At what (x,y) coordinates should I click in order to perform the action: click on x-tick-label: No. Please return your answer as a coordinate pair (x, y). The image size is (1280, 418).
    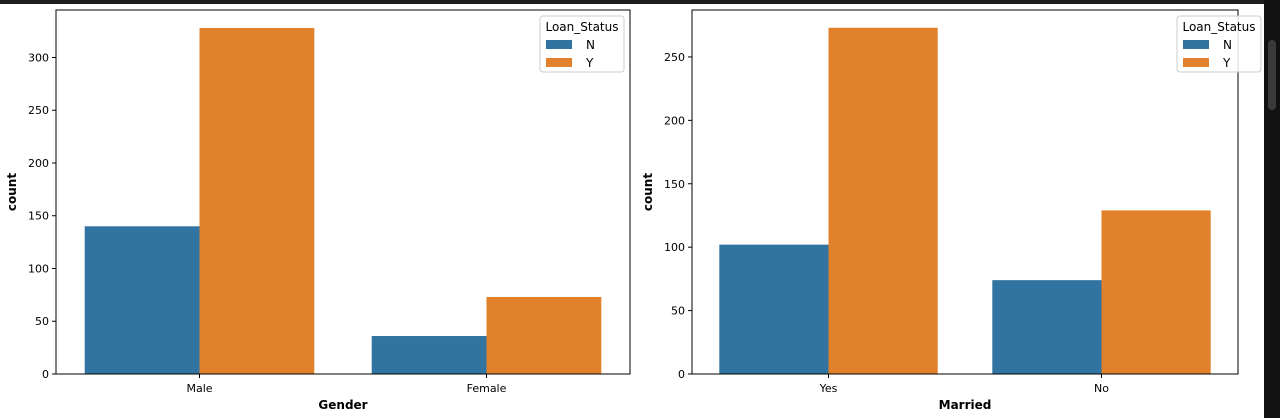
    Looking at the image, I should click on (1101, 388).